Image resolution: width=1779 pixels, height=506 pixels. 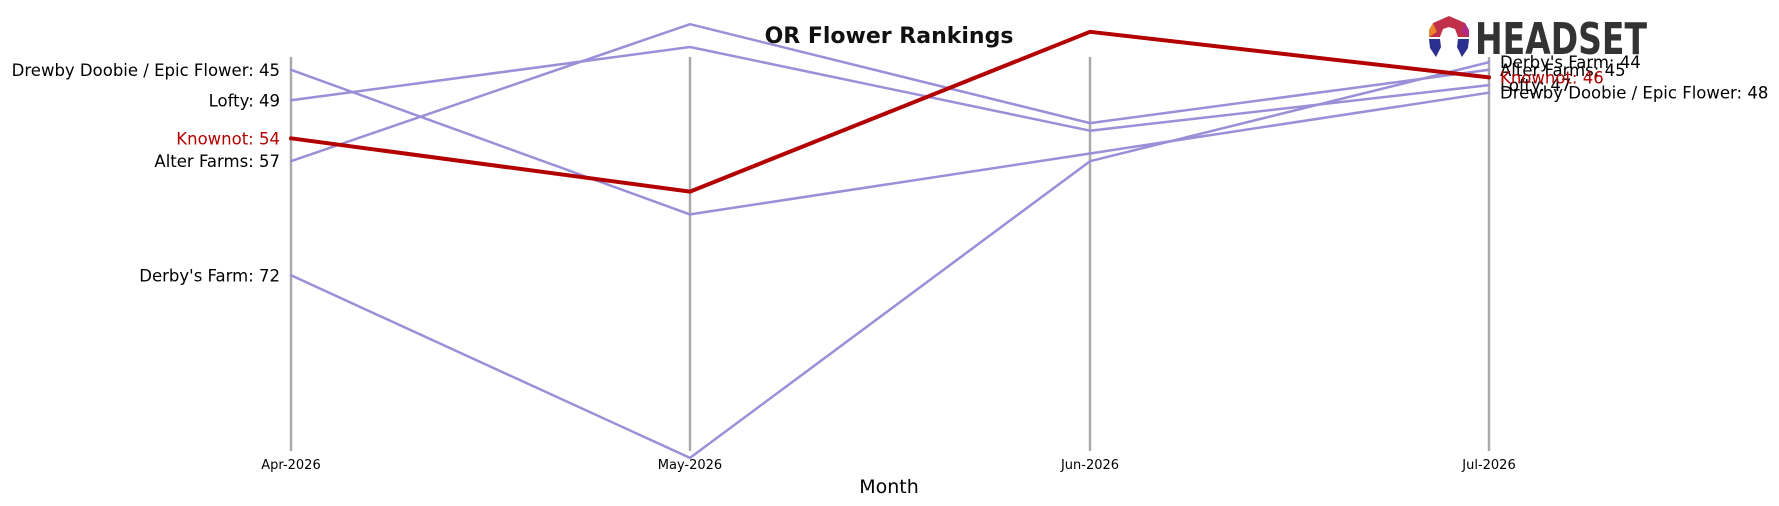 What do you see at coordinates (1449, 36) in the screenshot?
I see `headset-logo-icon` at bounding box center [1449, 36].